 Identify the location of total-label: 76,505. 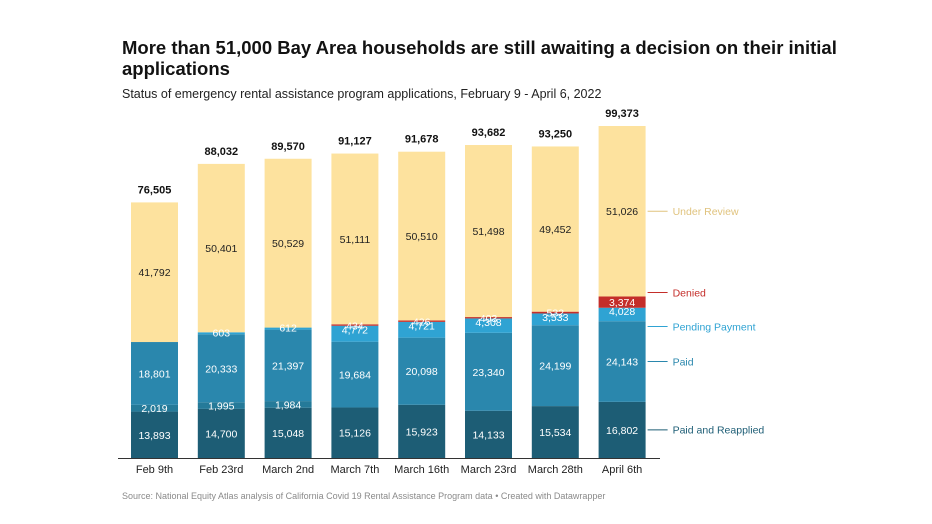
(155, 190).